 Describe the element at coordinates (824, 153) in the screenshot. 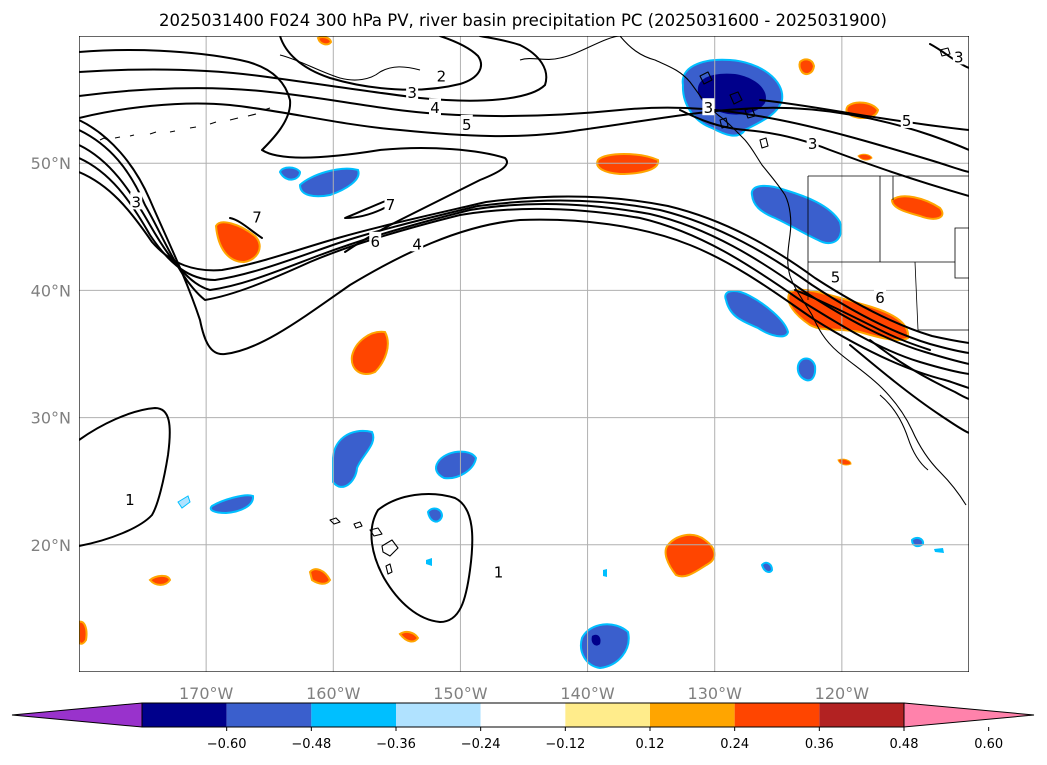

I see `pv-contour-3-east` at that location.